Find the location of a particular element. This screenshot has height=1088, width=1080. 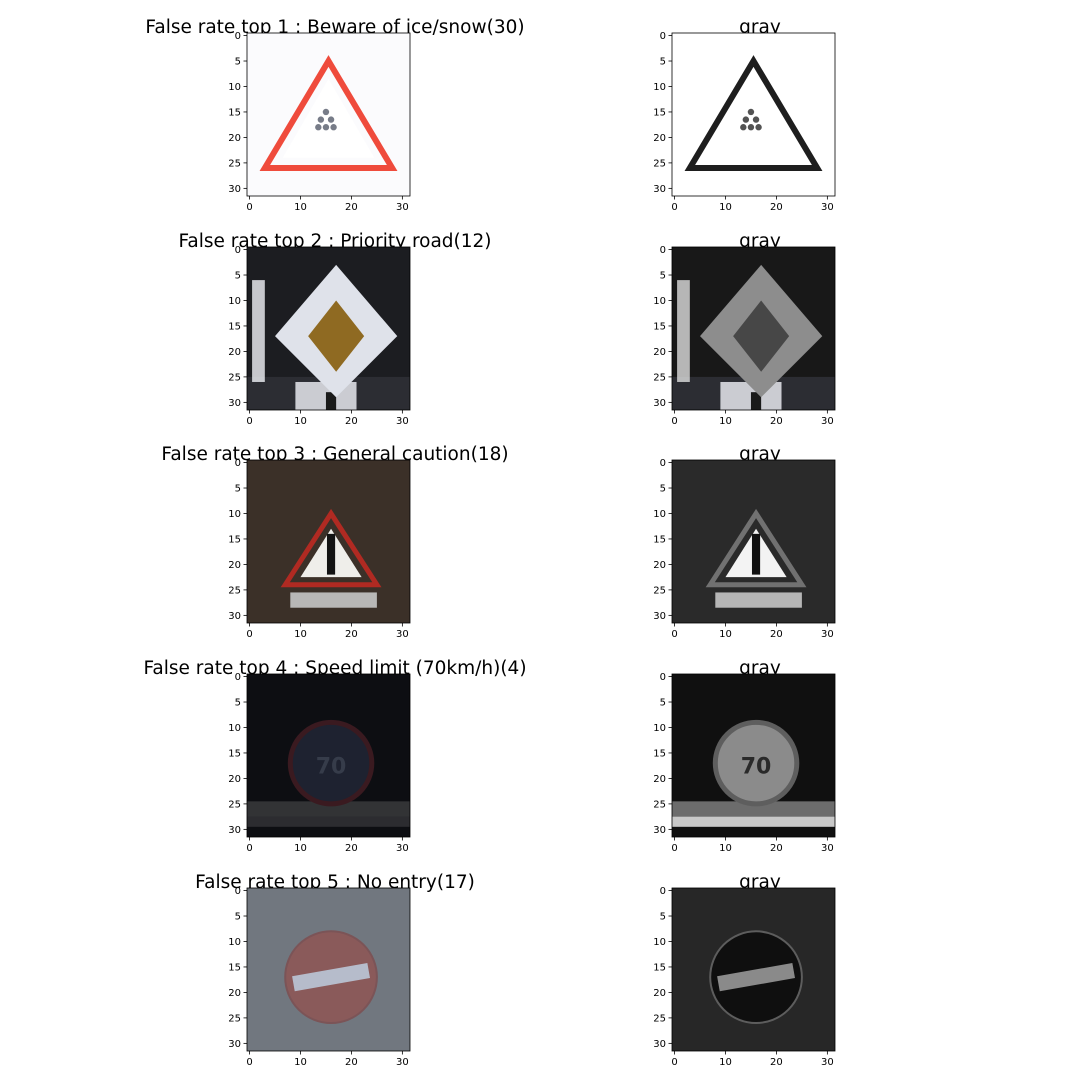

panel-3-gray: gray 0 10 20 30 0 5 10 15 20 25 30 is located at coordinates (751, 552).